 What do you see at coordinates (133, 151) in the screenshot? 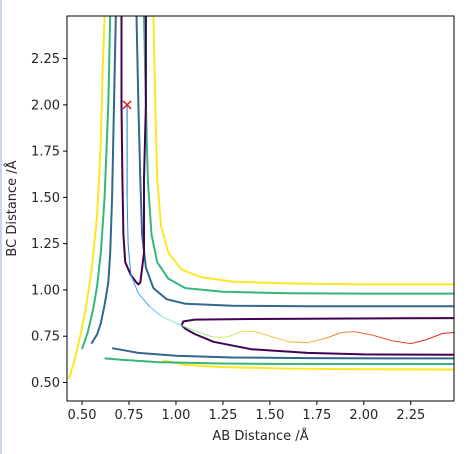
I see `contour-line-3-points` at bounding box center [133, 151].